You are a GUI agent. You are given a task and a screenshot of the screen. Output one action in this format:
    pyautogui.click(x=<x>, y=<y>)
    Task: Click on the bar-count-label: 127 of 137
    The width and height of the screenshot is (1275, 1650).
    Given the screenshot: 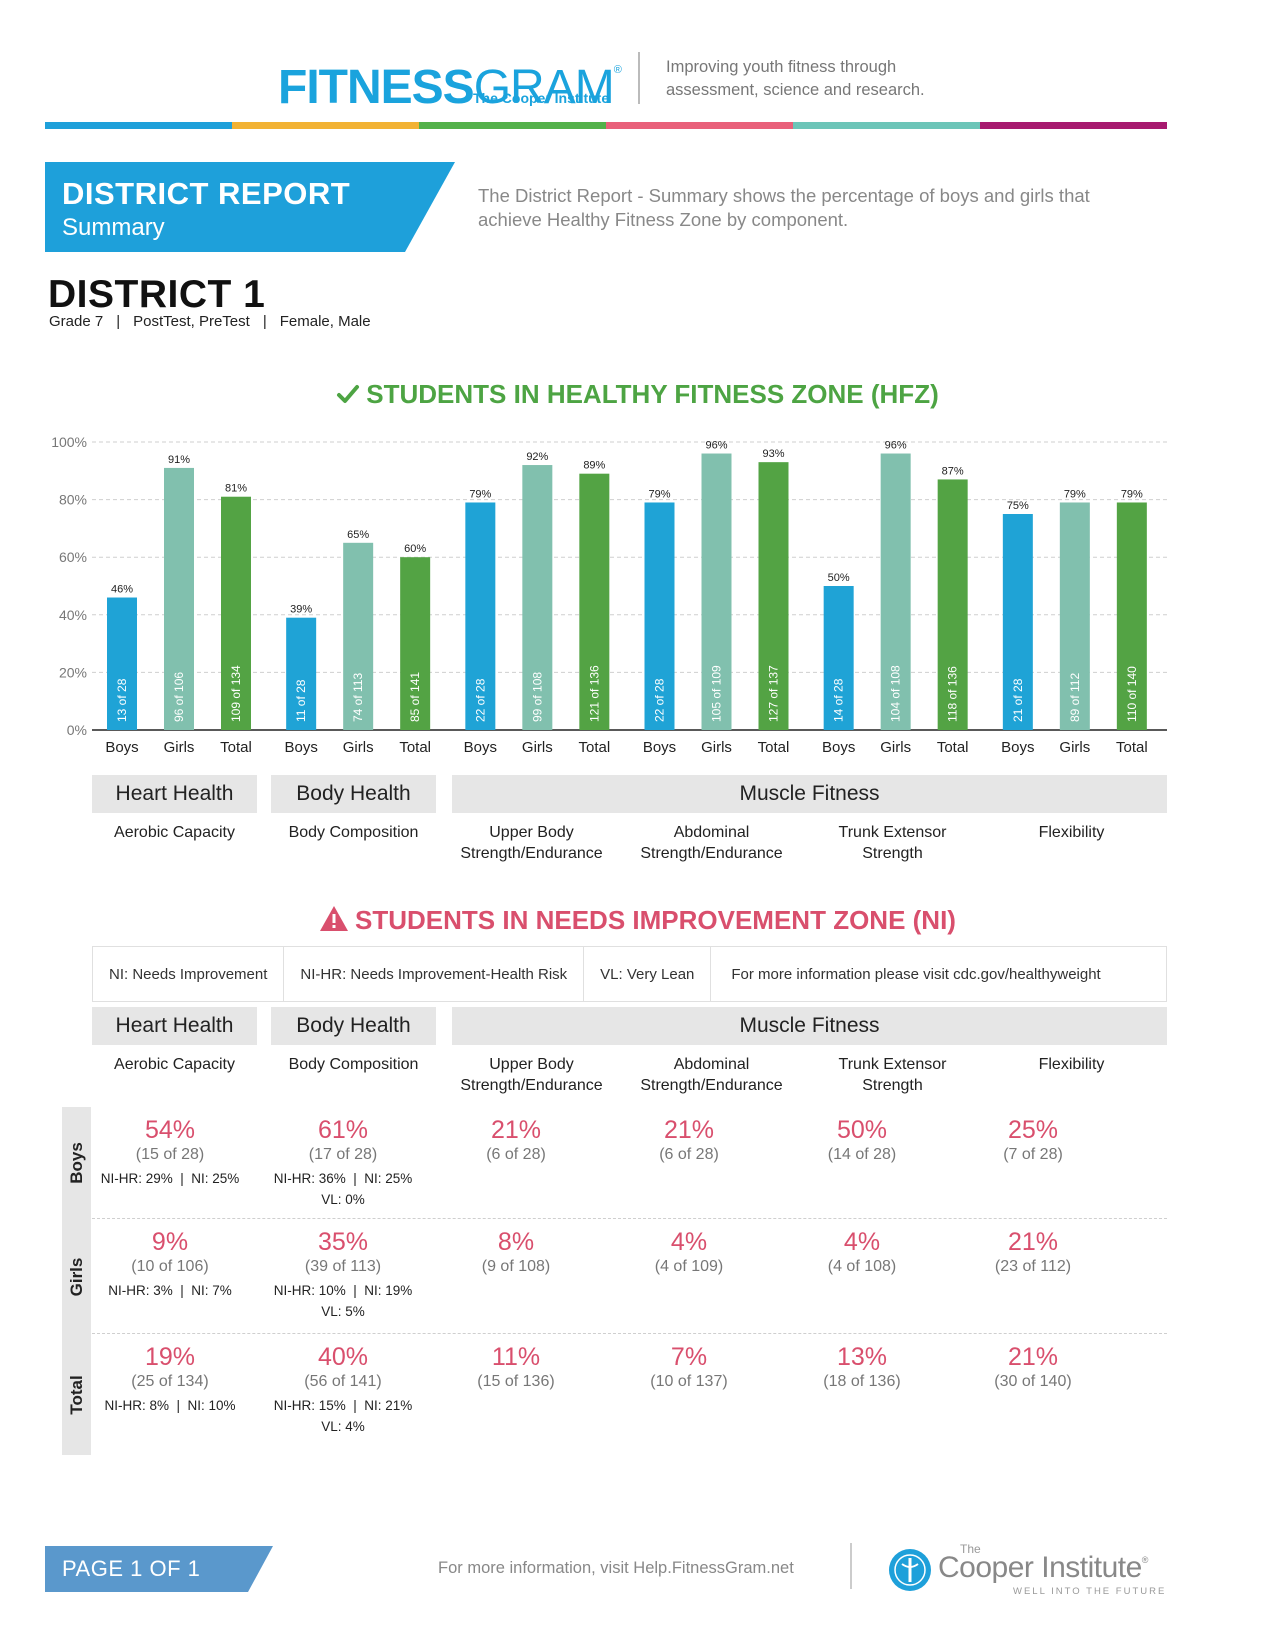 What is the action you would take?
    pyautogui.click(x=774, y=693)
    